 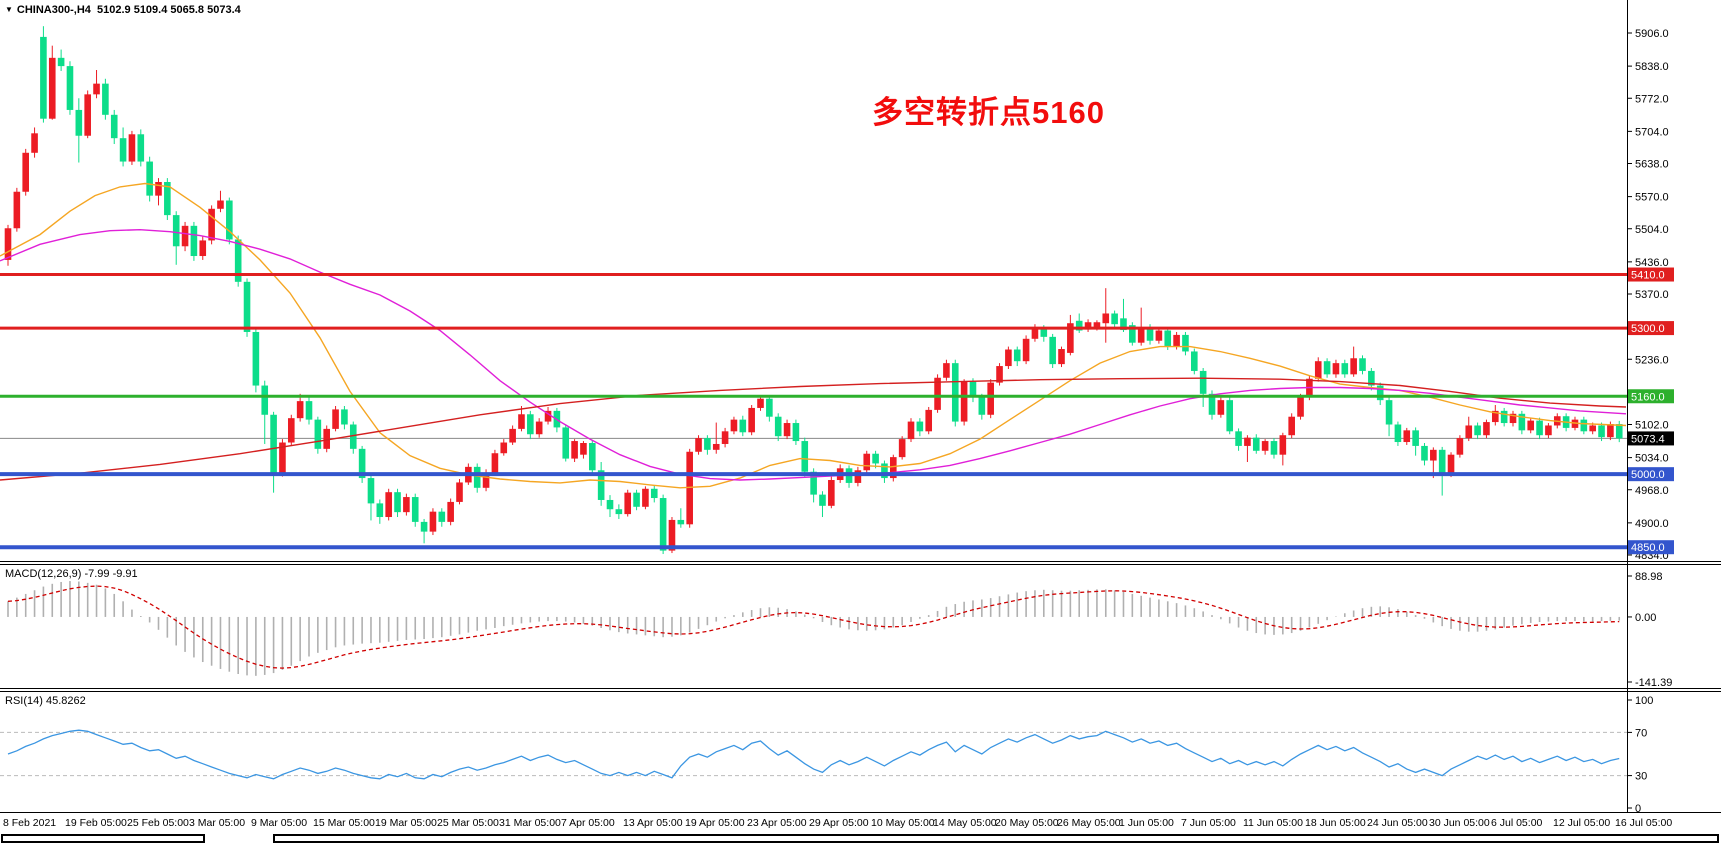 What do you see at coordinates (903, 823) in the screenshot?
I see `date-label: 10 May 05:00` at bounding box center [903, 823].